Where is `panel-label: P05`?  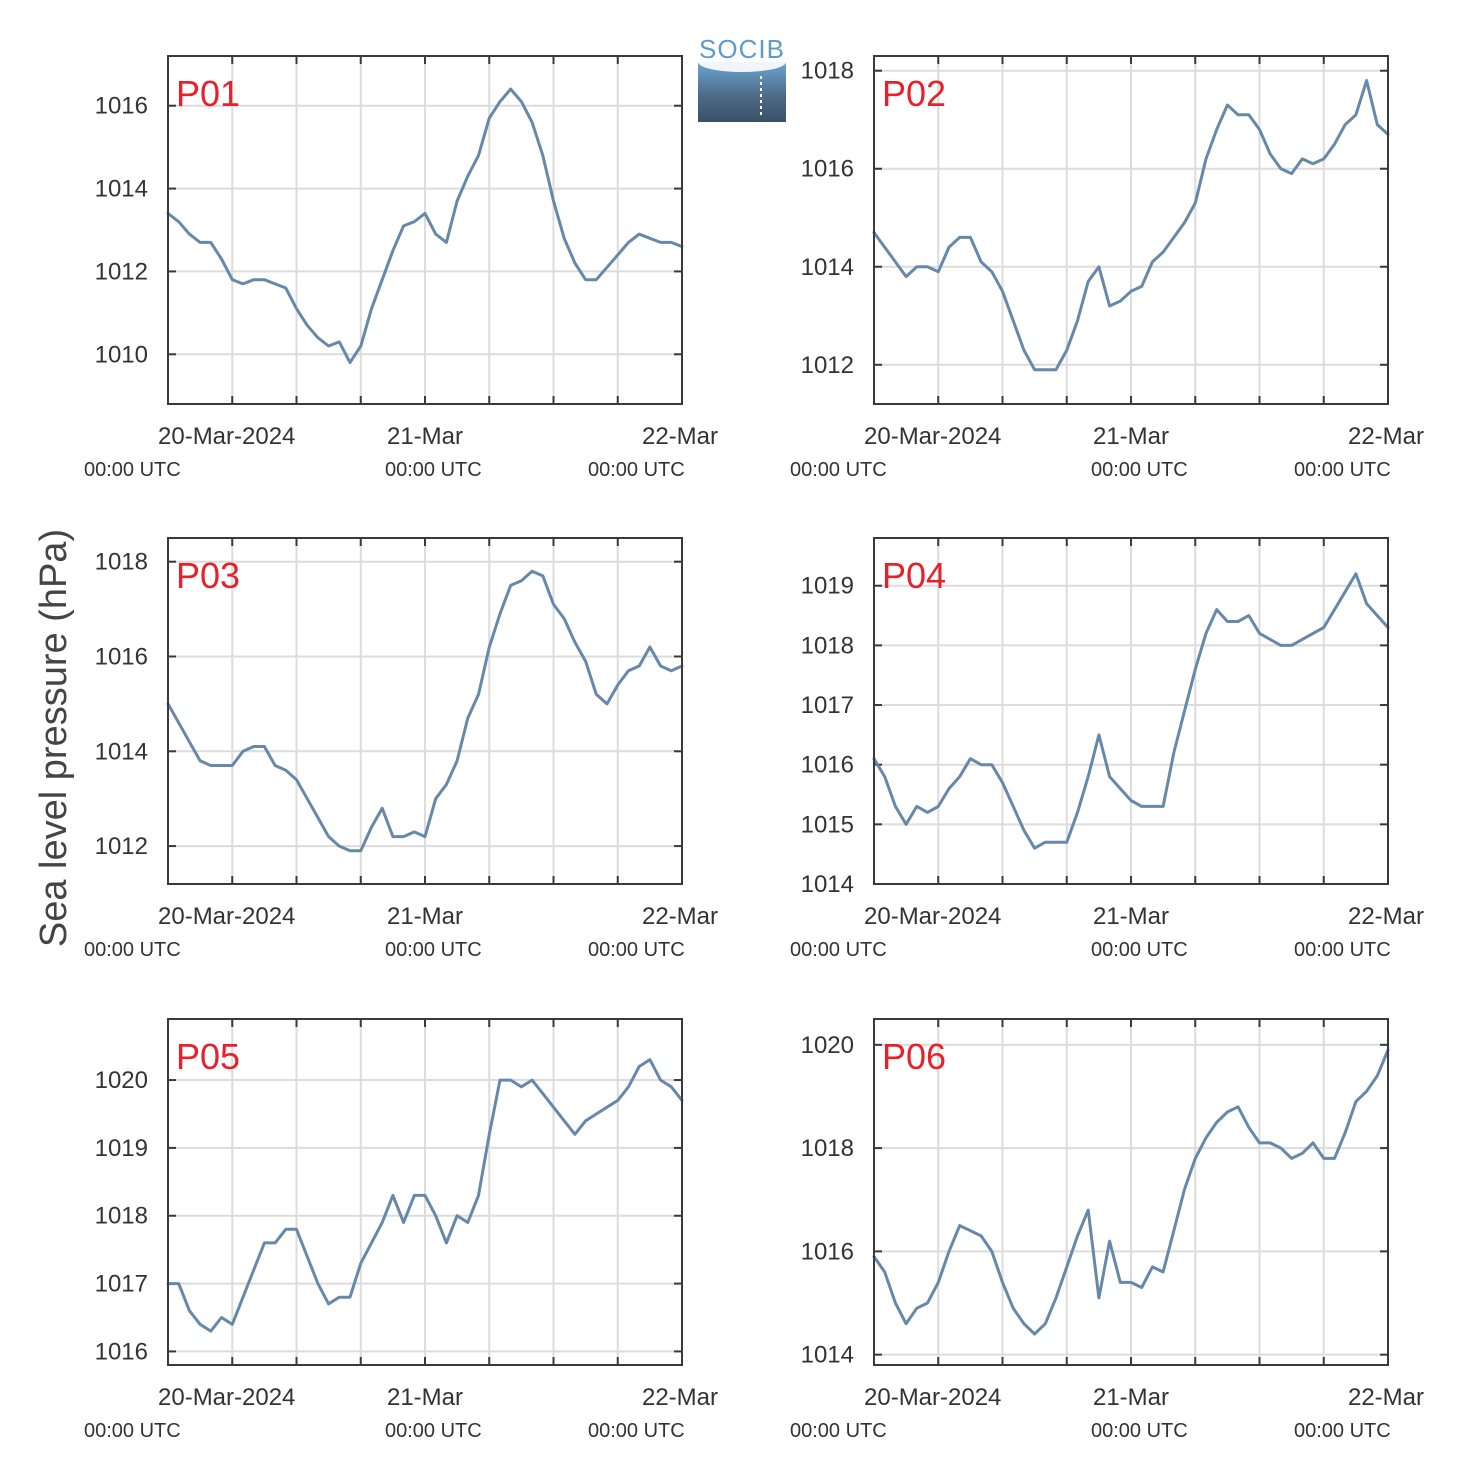 panel-label: P05 is located at coordinates (208, 1056).